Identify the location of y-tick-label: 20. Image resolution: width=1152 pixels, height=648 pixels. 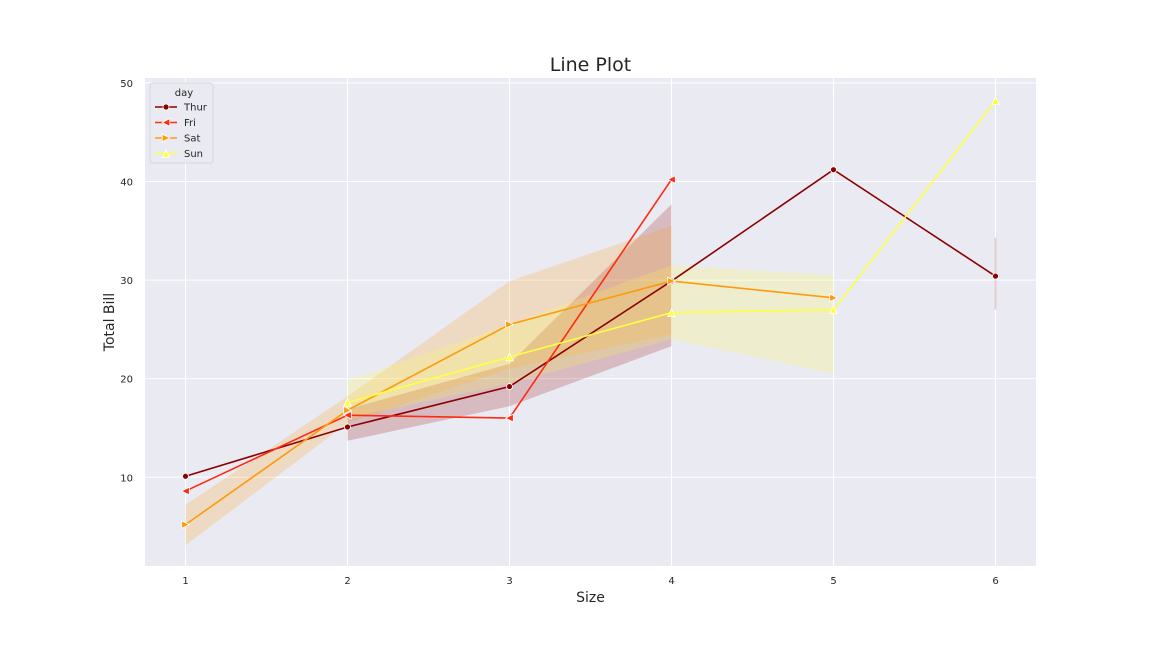
(126, 380).